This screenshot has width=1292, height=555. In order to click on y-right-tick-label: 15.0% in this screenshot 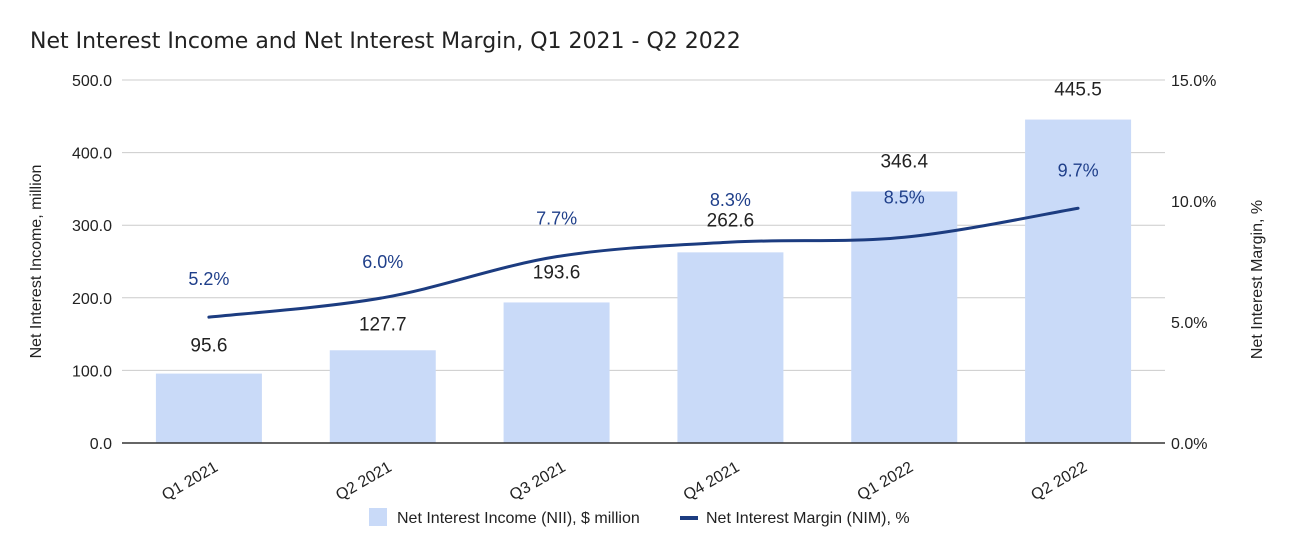, I will do `click(1193, 81)`.